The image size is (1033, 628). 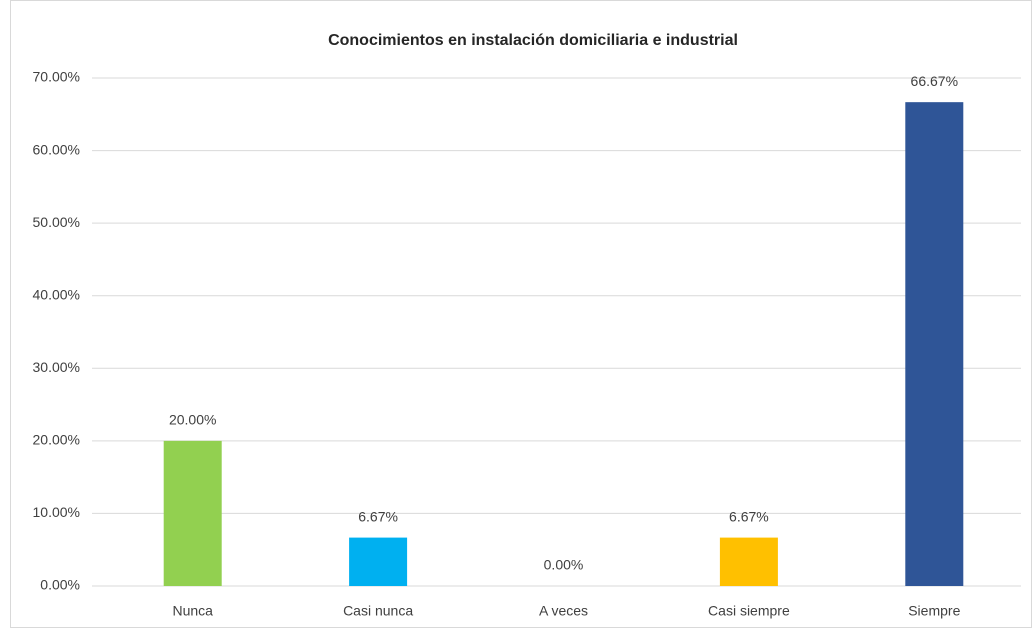 What do you see at coordinates (56, 149) in the screenshot?
I see `y-tick-label: 60.00%` at bounding box center [56, 149].